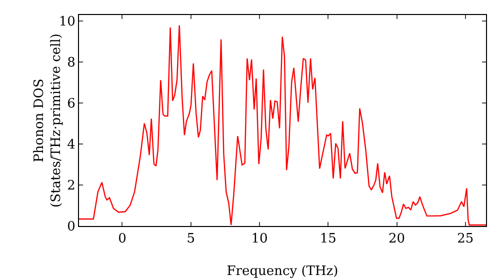 This screenshot has width=500, height=280. I want to click on x-axis-title: Frequency (THz), so click(282, 271).